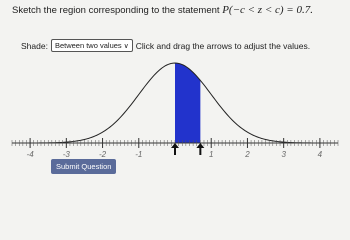  Describe the element at coordinates (31, 153) in the screenshot. I see `x-tick-label: -4` at that location.